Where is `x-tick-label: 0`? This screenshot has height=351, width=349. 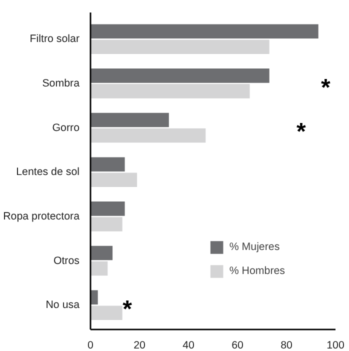
x-tick-label: 0 is located at coordinates (91, 345).